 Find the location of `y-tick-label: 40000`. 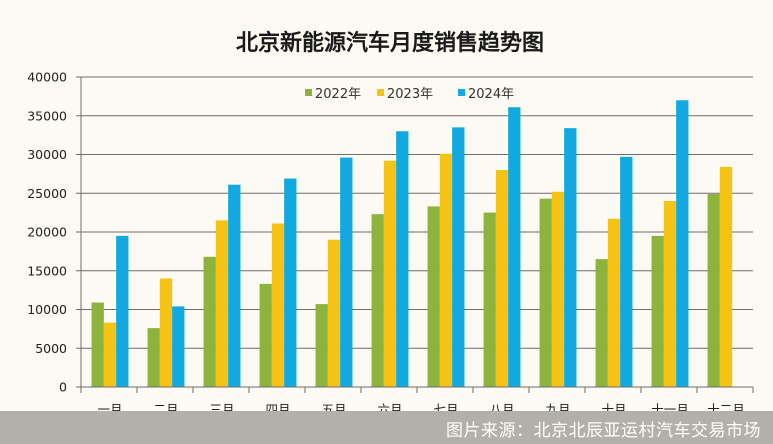

y-tick-label: 40000 is located at coordinates (47, 77).